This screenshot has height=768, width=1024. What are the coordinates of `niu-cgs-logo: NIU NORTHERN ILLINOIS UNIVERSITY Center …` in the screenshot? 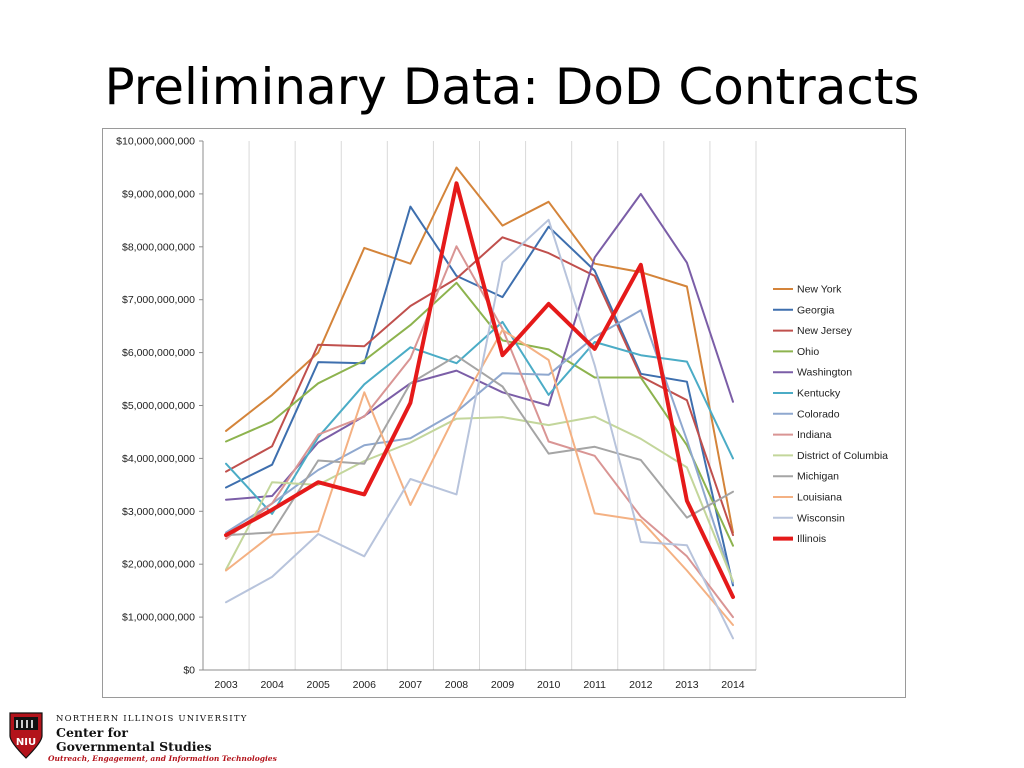 It's located at (158, 739).